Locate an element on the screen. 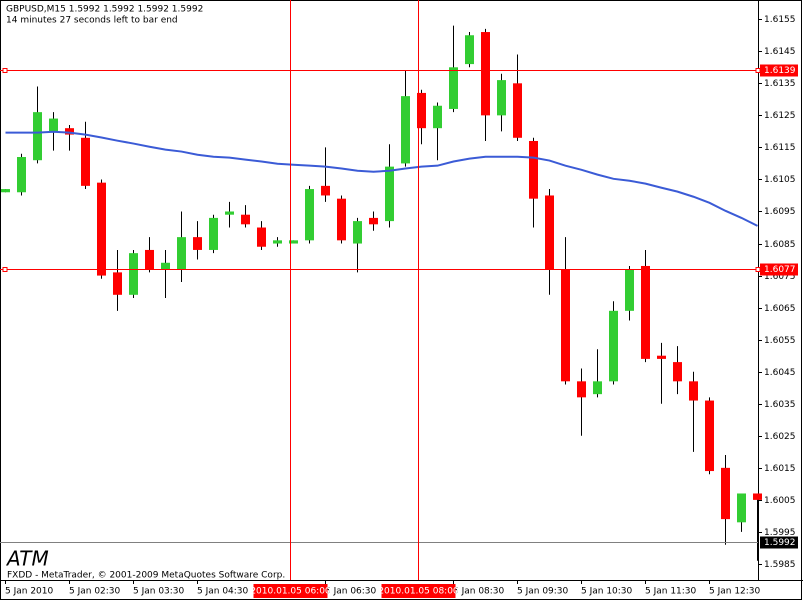 The width and height of the screenshot is (803, 615). bid-label: 1.5992 is located at coordinates (780, 543).